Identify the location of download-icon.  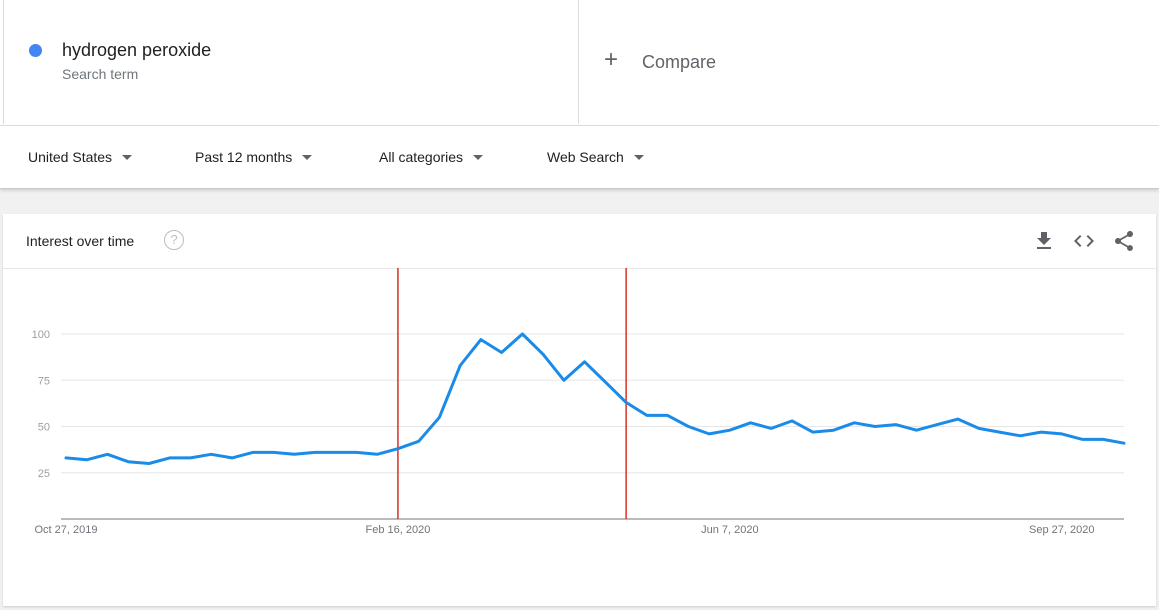
(1044, 241).